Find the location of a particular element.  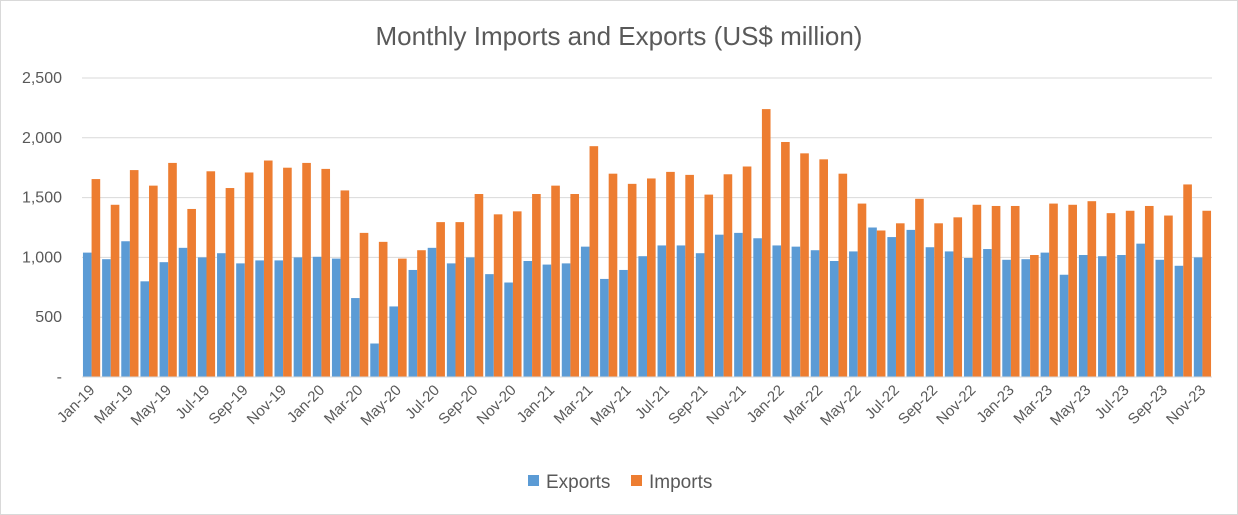

legend-swatch-imports is located at coordinates (636, 480).